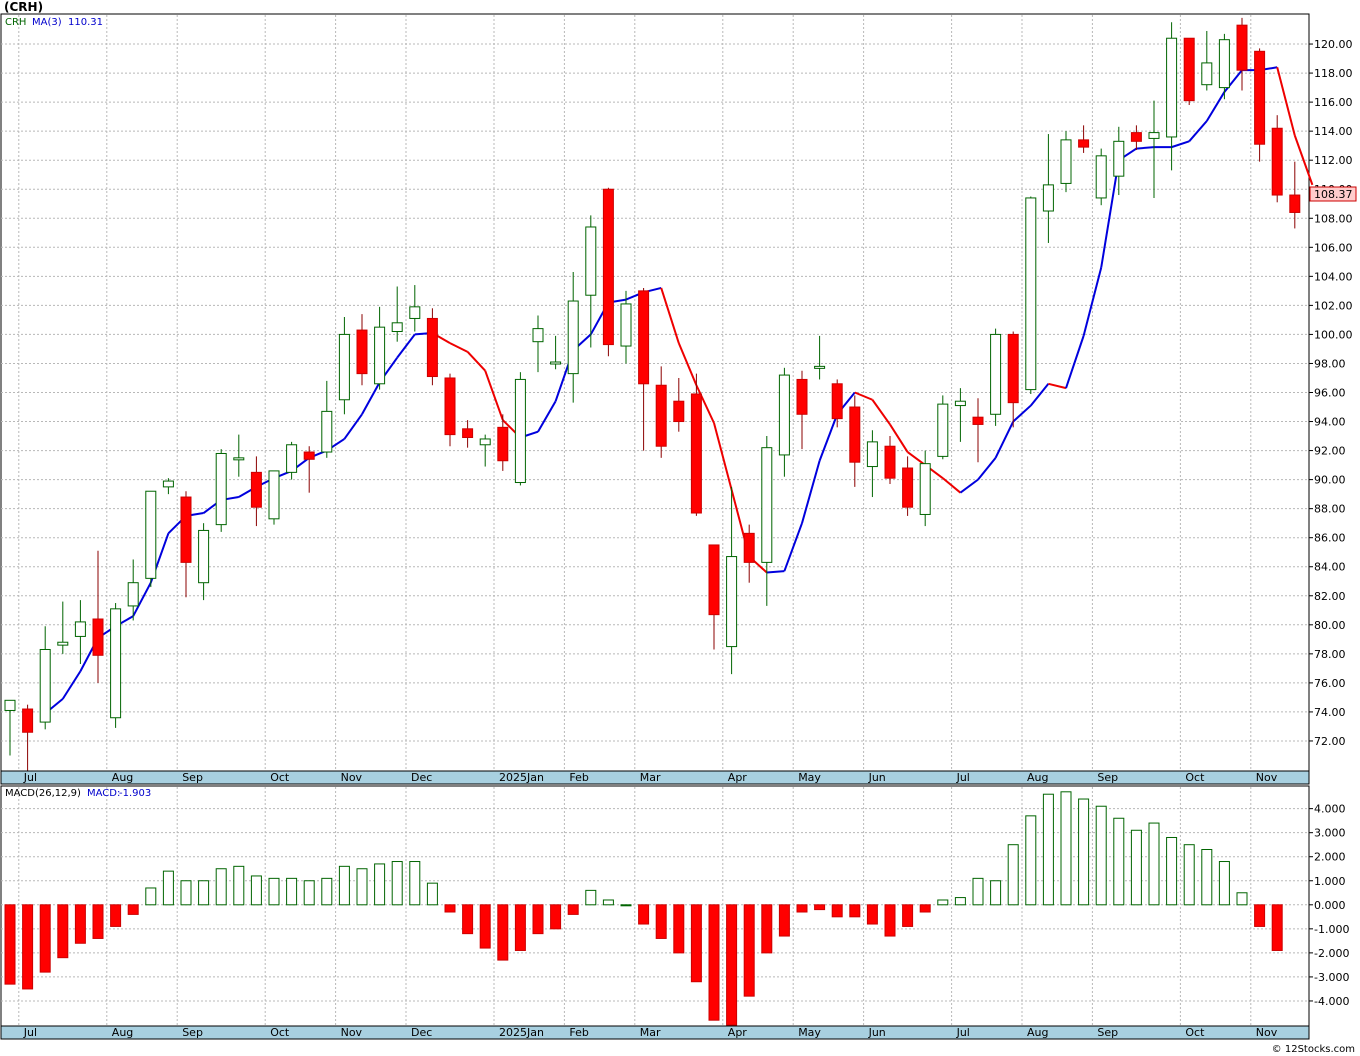 Image resolution: width=1360 pixels, height=1056 pixels. Describe the element at coordinates (1267, 777) in the screenshot. I see `price-xtick-label: Nov` at that location.